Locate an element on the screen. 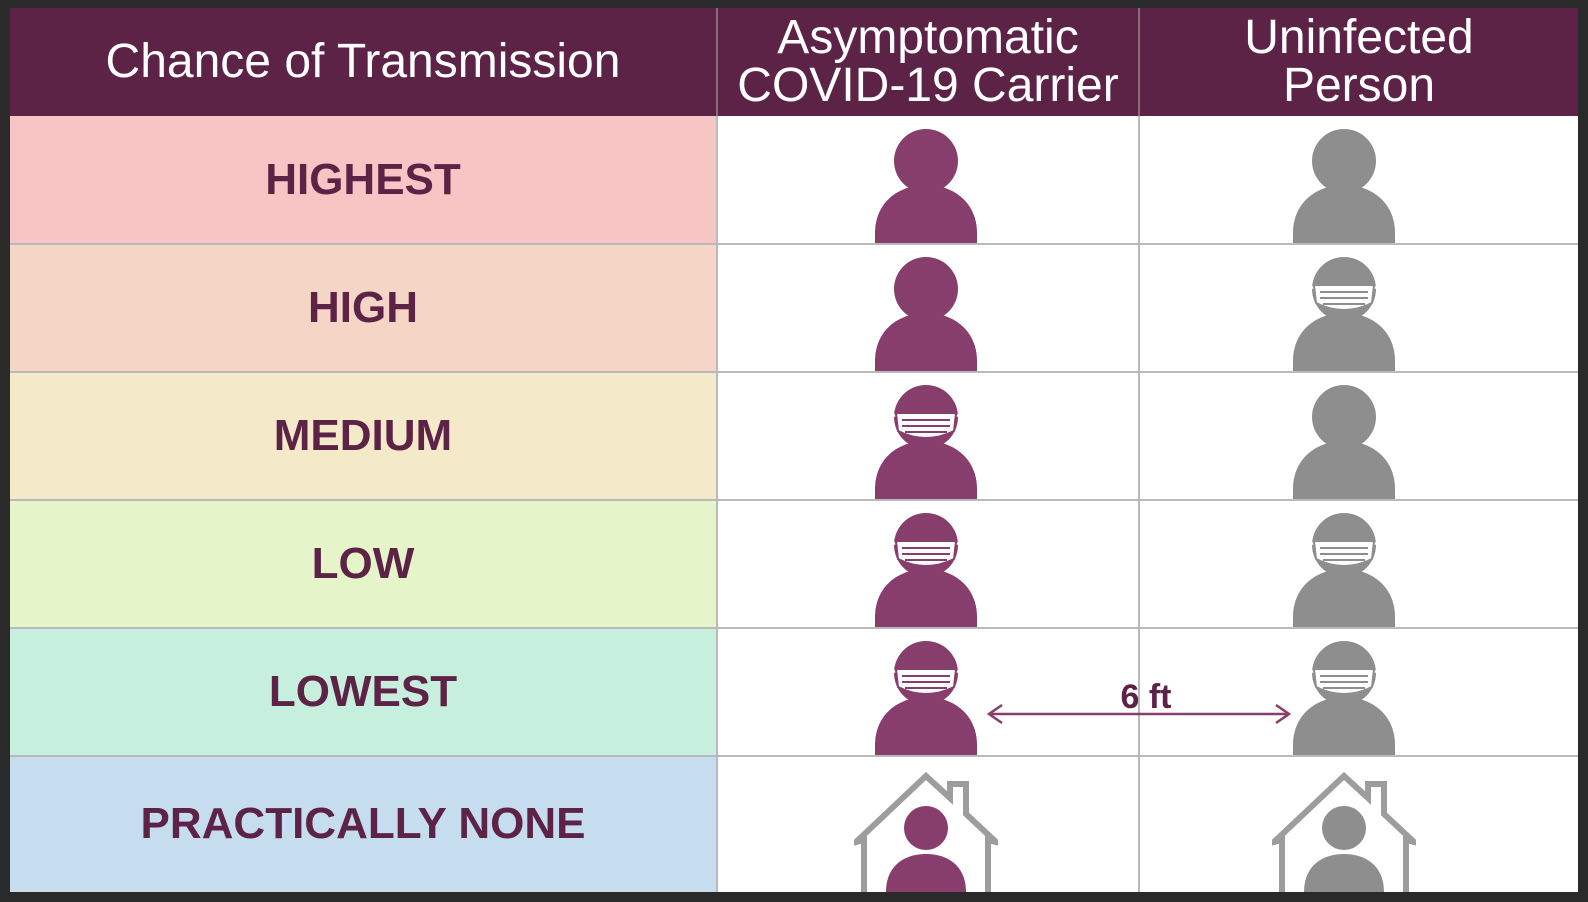 Image resolution: width=1588 pixels, height=902 pixels. header-chance-label: Chance of Transmission is located at coordinates (363, 61).